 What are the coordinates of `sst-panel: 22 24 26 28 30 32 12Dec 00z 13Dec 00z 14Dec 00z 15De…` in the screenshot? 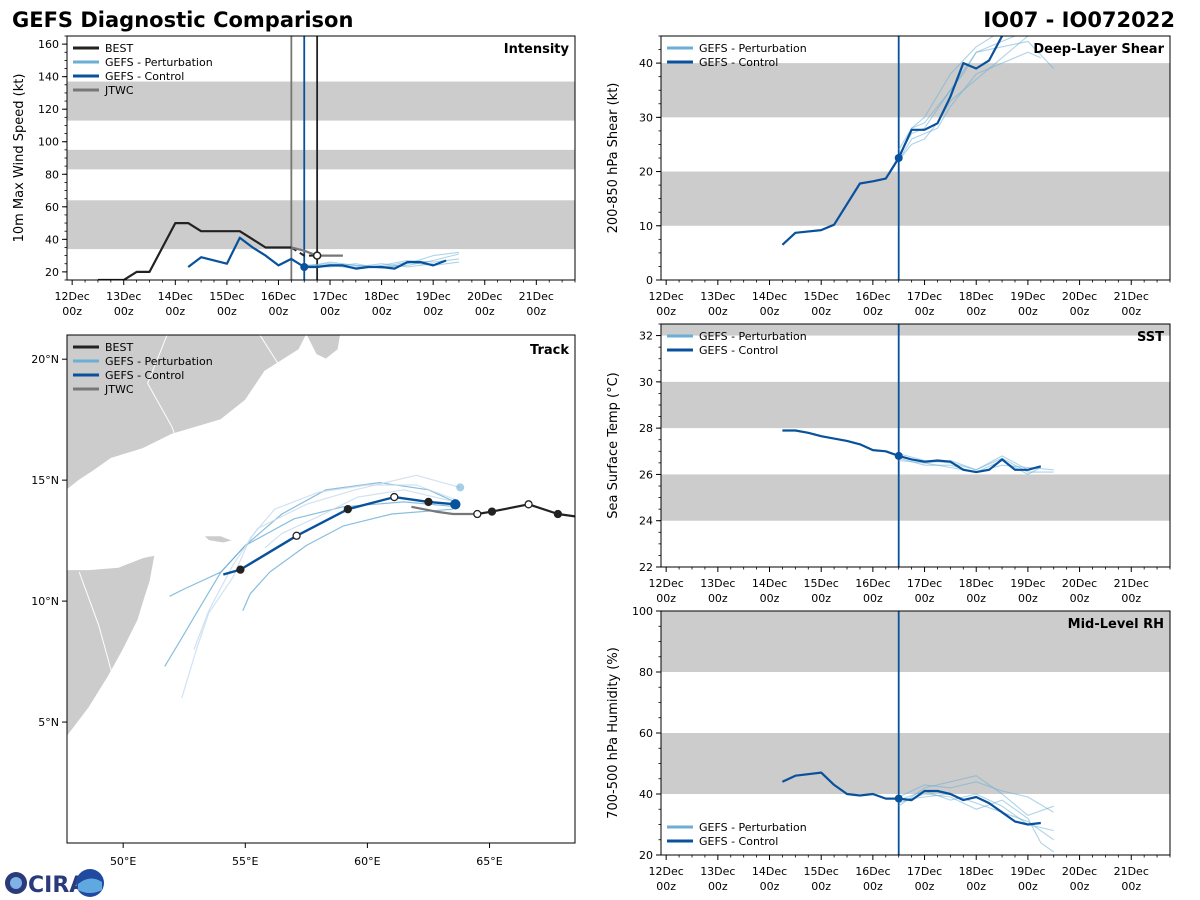 It's located at (888, 464).